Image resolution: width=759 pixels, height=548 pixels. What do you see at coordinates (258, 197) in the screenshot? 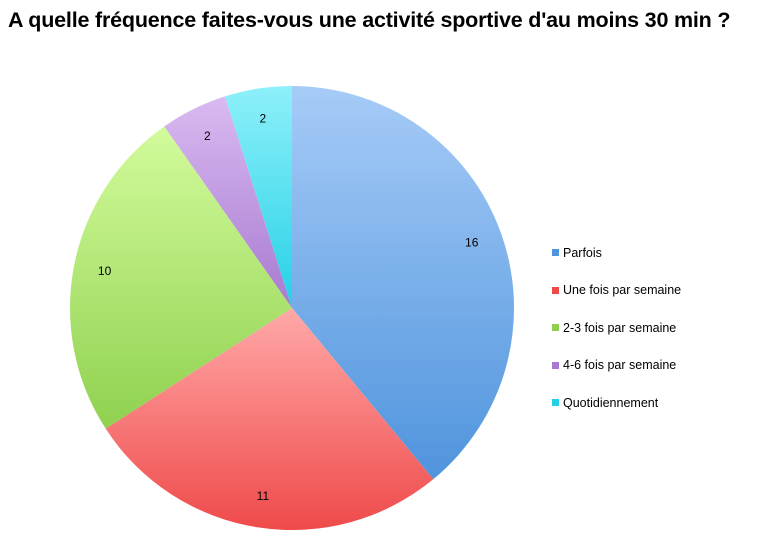
I see `pie-slice-quotidiennement` at bounding box center [258, 197].